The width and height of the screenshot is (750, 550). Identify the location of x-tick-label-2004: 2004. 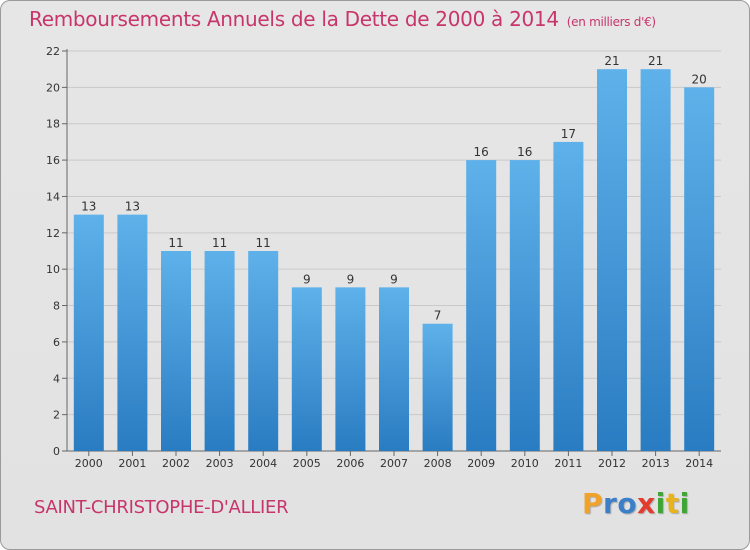
(263, 463).